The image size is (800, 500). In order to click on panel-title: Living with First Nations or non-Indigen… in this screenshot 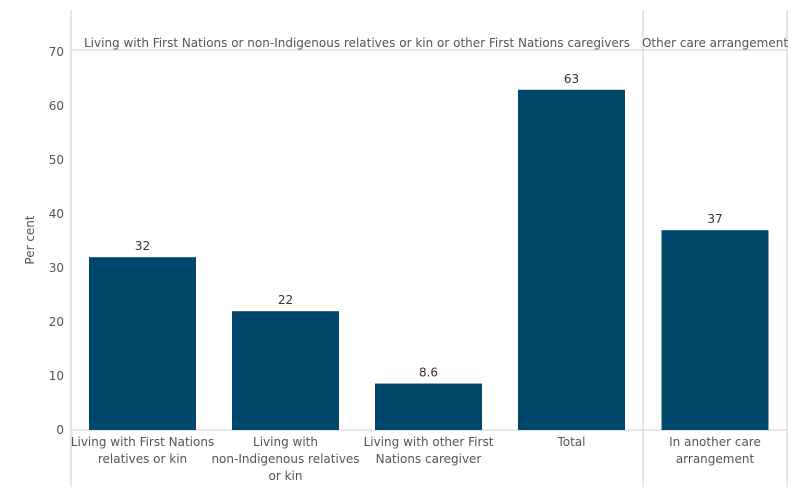, I will do `click(357, 43)`.